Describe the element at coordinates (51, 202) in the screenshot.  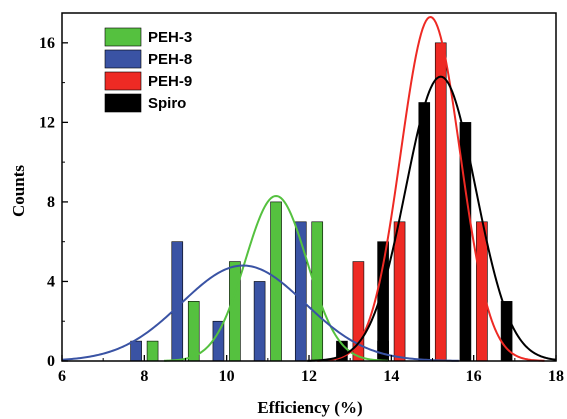
I see `y-tick-label-8: 8` at that location.